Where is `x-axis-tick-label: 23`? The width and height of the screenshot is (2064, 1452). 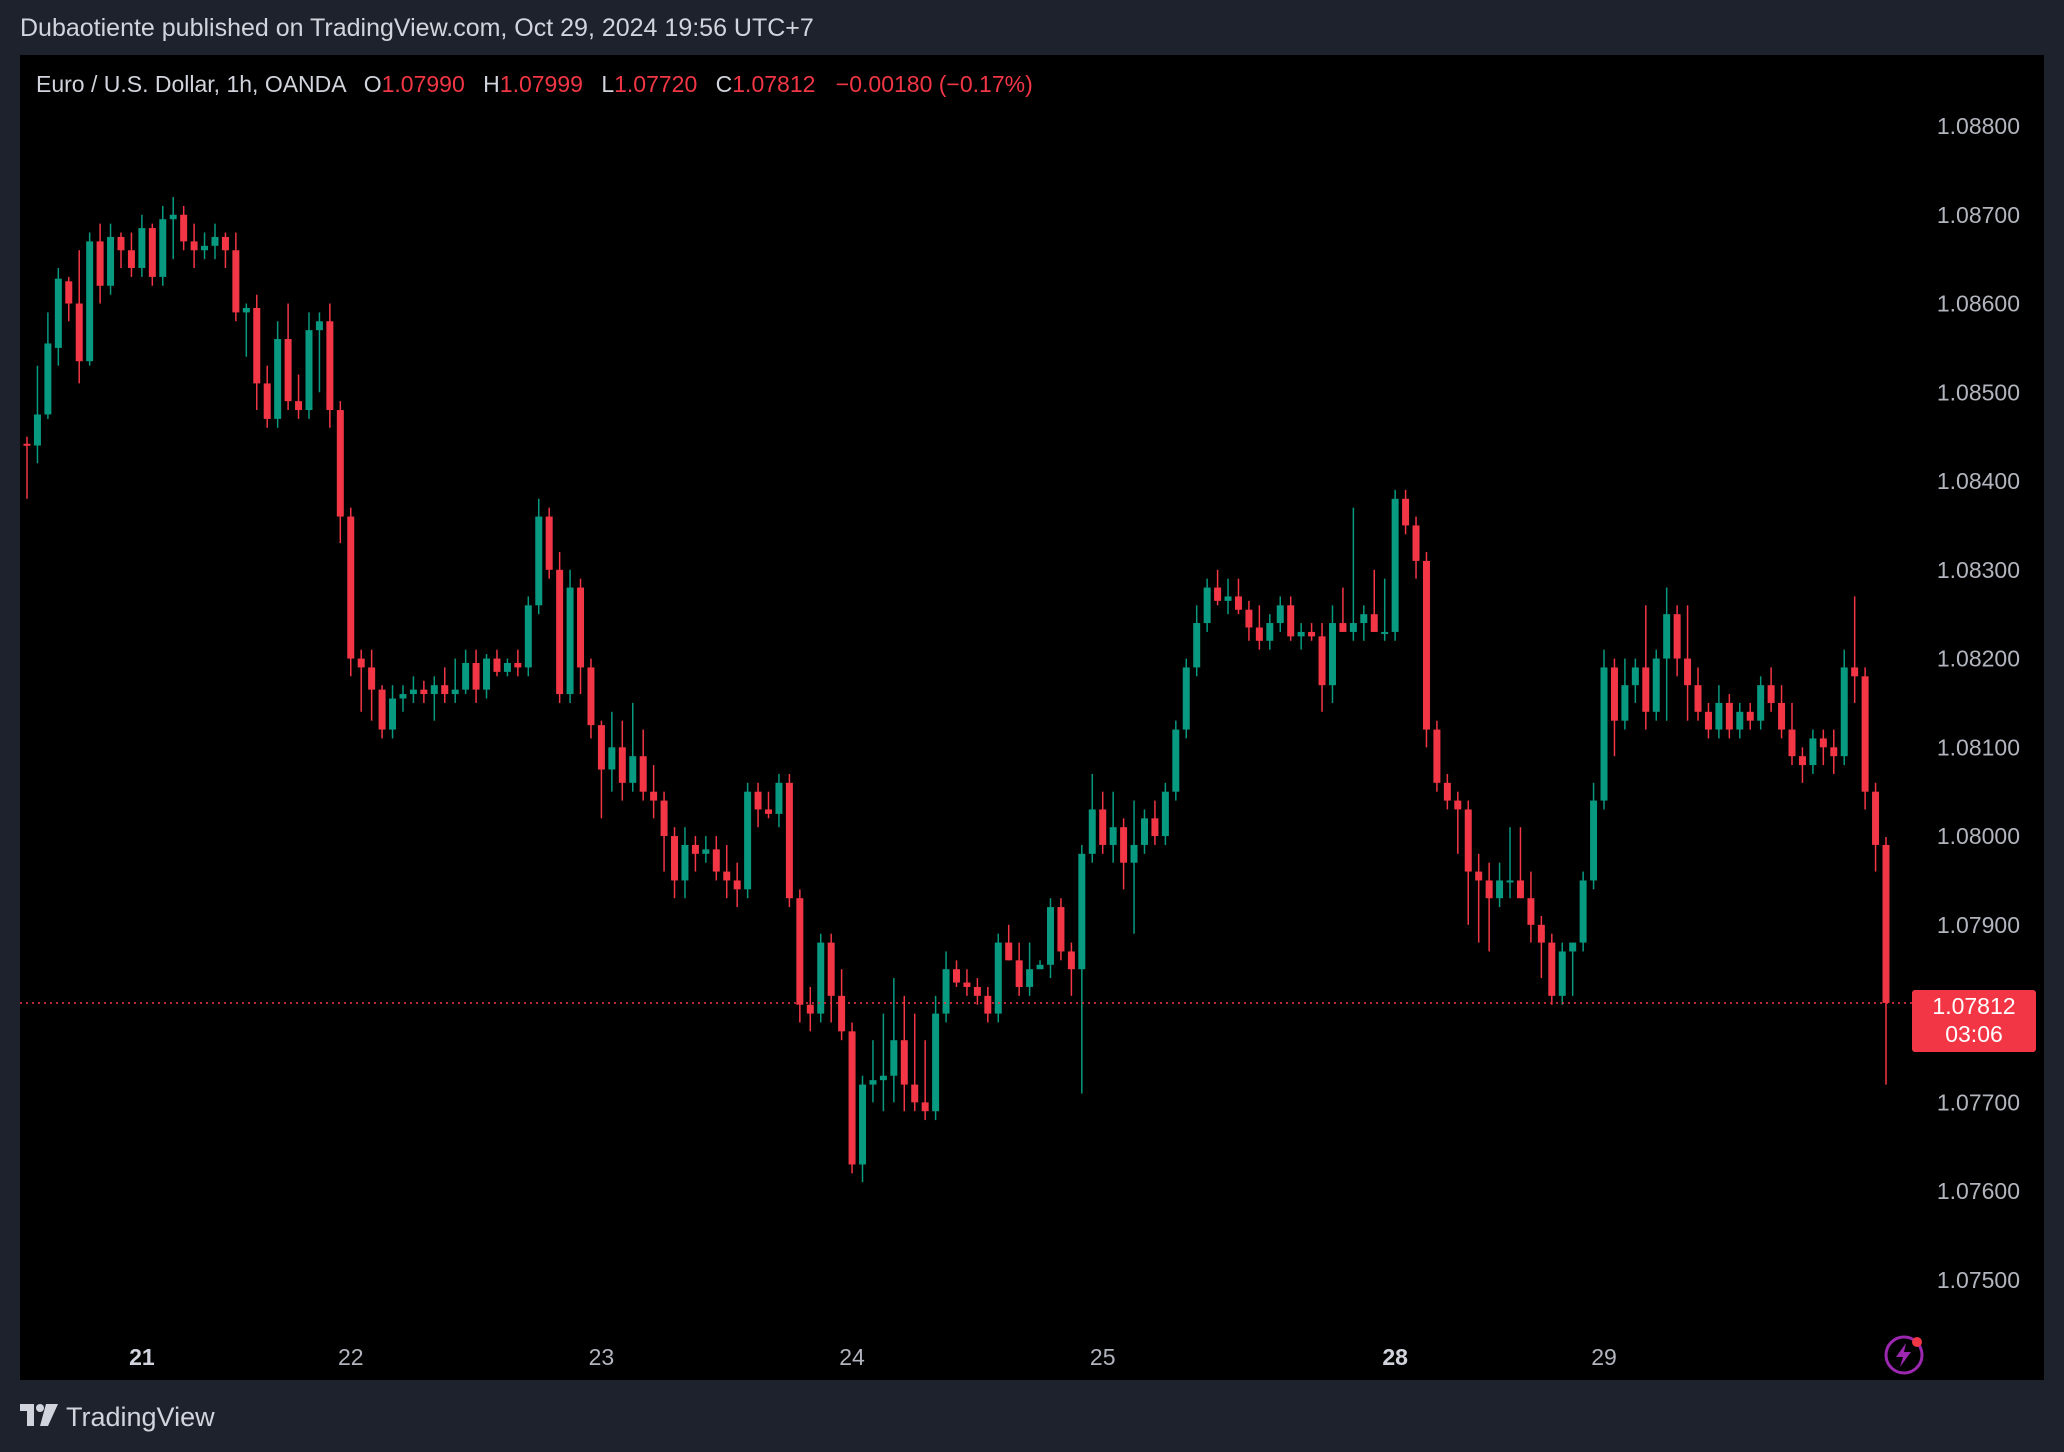 x-axis-tick-label: 23 is located at coordinates (602, 1357).